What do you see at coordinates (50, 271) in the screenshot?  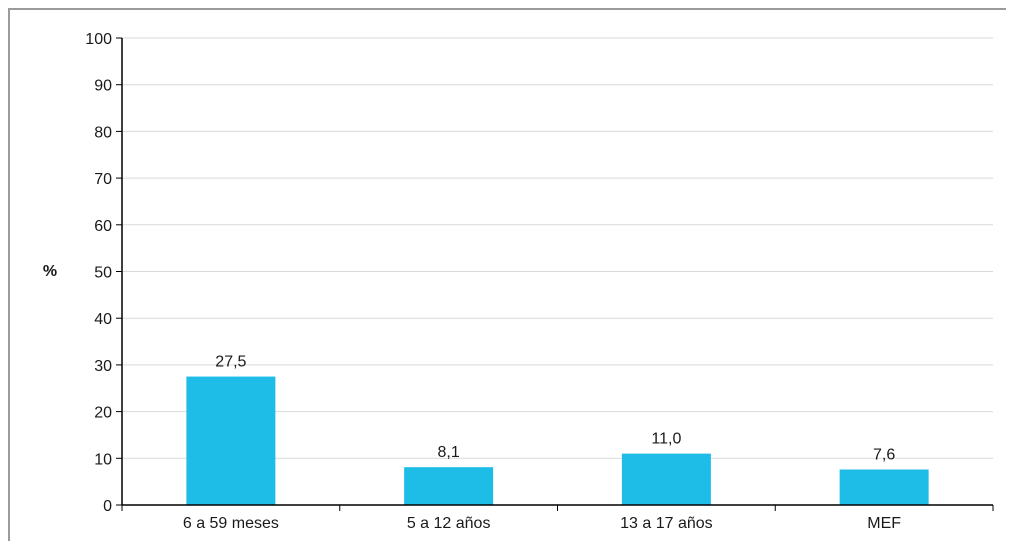 I see `y-axis-title: %` at bounding box center [50, 271].